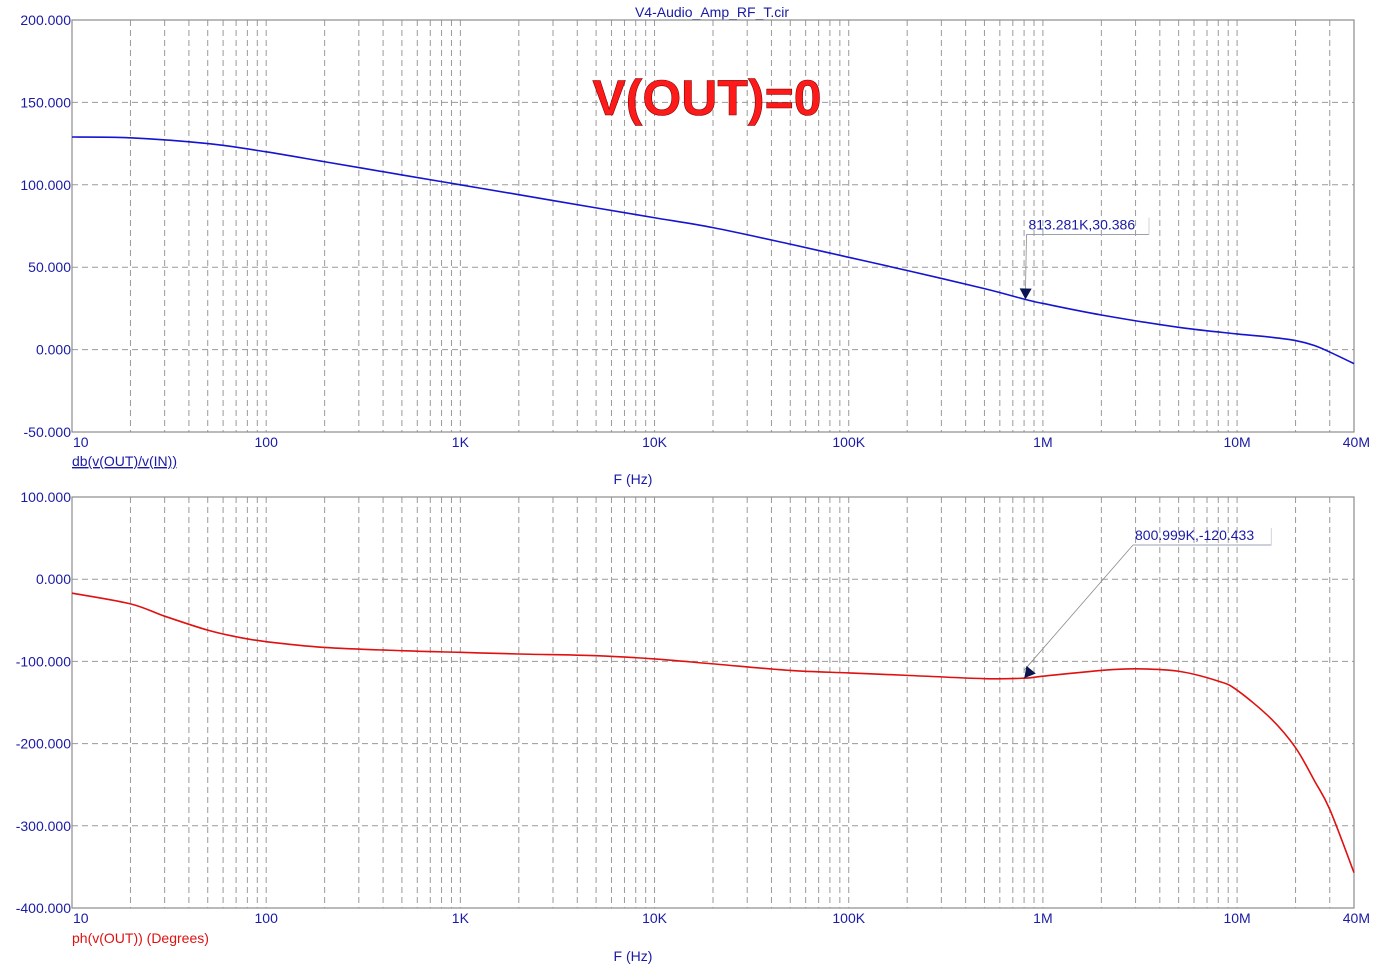 Image resolution: width=1383 pixels, height=973 pixels. Describe the element at coordinates (712, 12) in the screenshot. I see `window-title: V4-Audio_Amp_RF_T.cir` at that location.